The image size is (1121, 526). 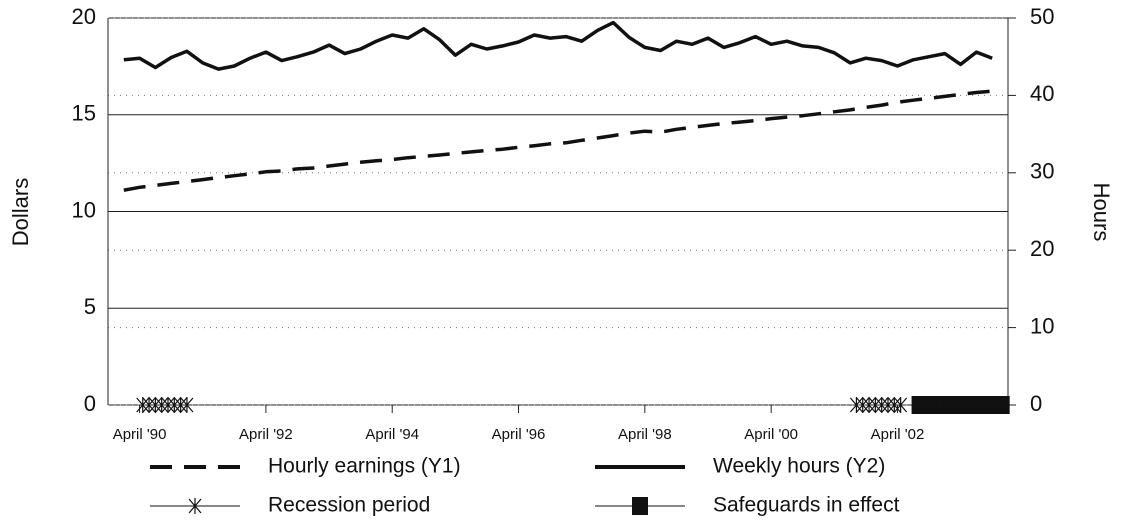 I want to click on y2-tick-label: 10, so click(x=1042, y=325).